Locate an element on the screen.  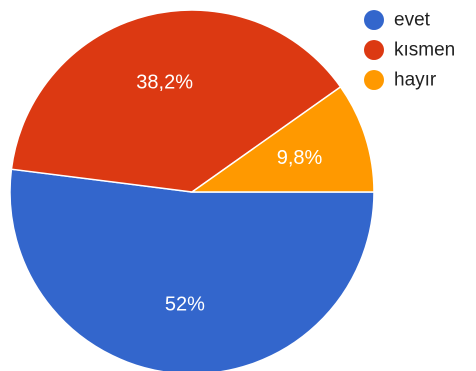
legend-marker-kısmen is located at coordinates (374, 50).